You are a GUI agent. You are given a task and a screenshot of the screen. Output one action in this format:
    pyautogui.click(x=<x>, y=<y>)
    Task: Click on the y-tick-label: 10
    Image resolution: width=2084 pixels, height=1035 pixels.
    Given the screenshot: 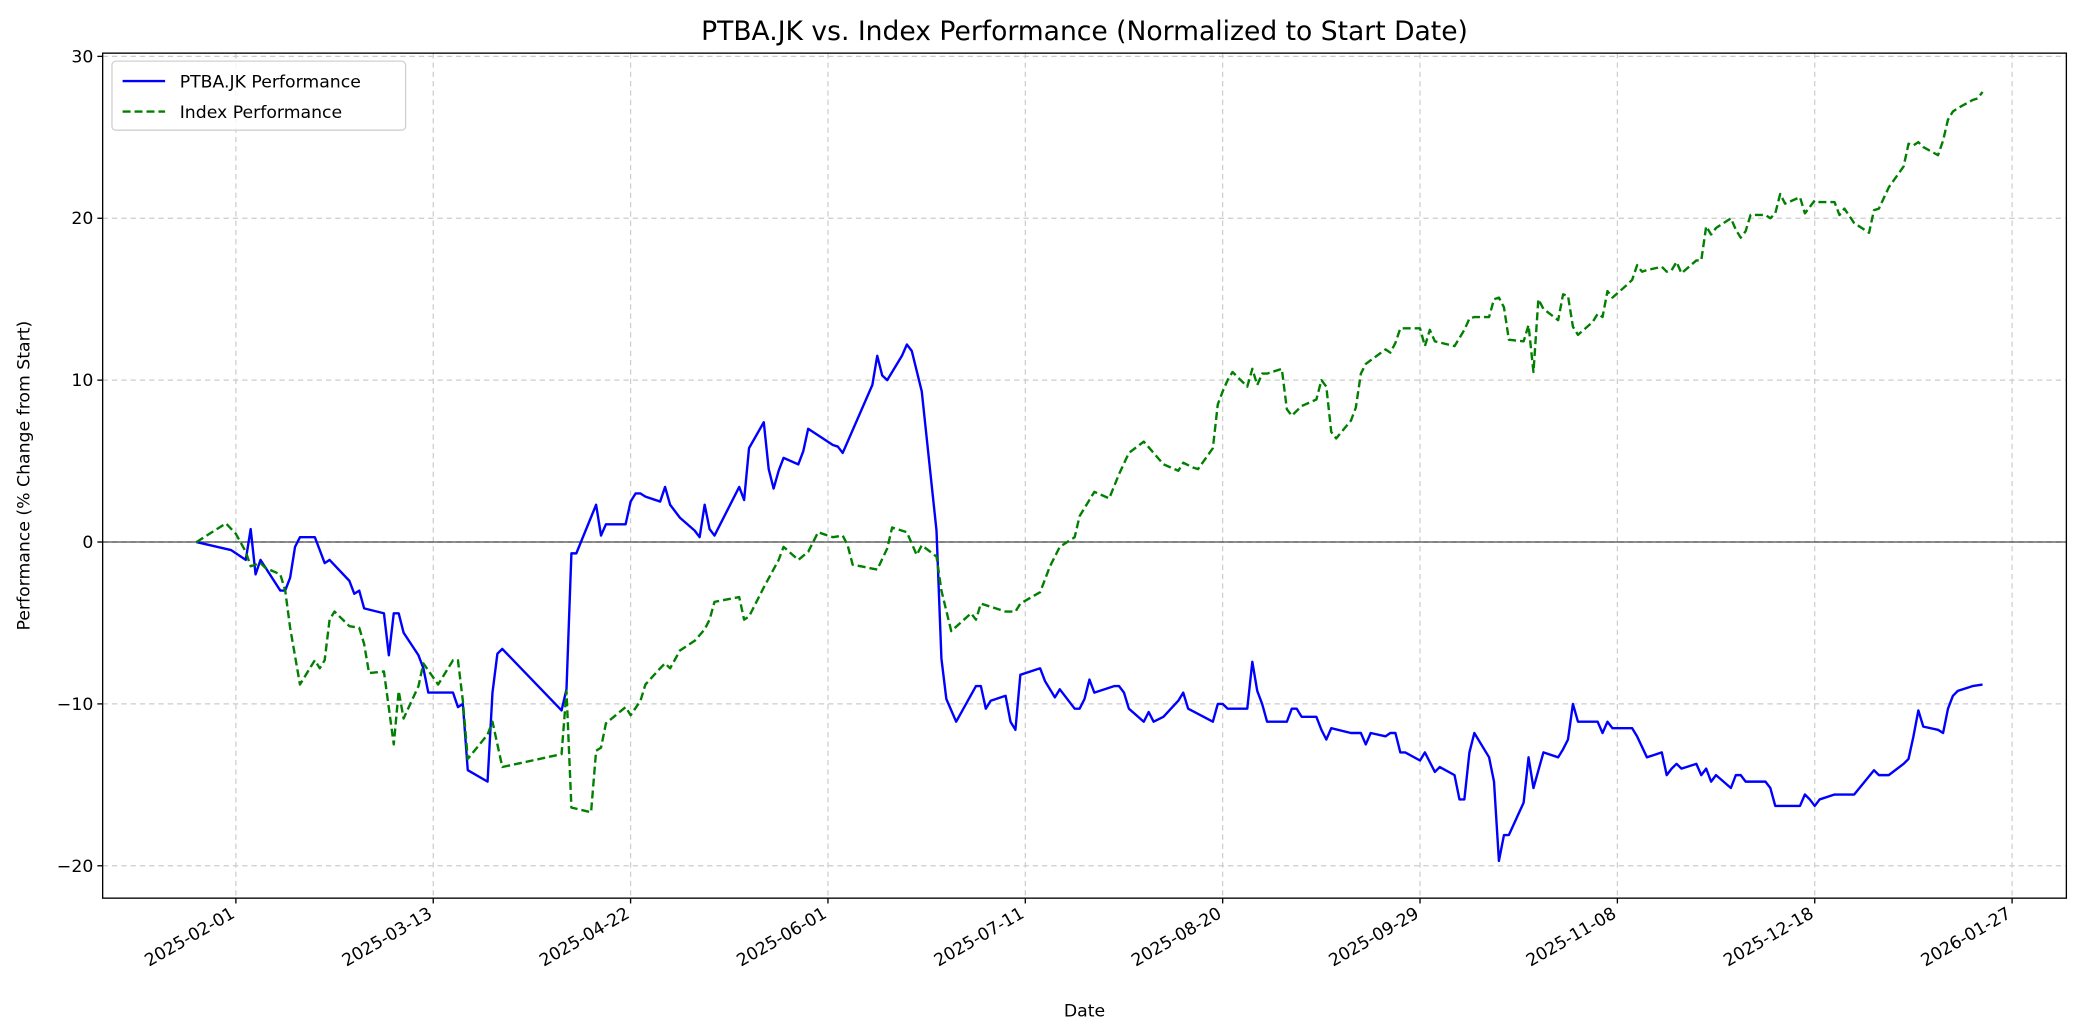 What is the action you would take?
    pyautogui.click(x=82, y=381)
    